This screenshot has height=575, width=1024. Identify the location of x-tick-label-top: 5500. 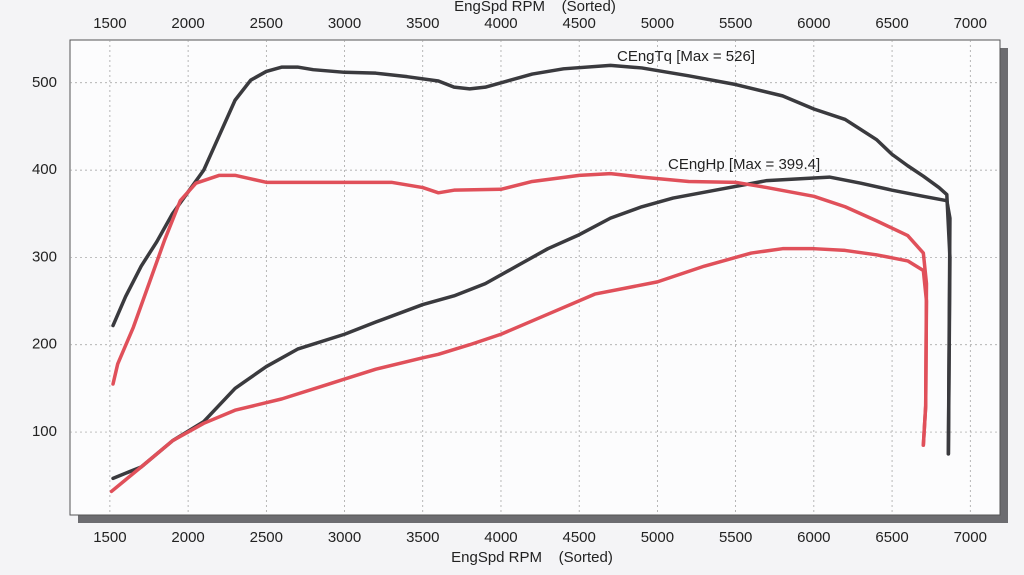
(735, 23).